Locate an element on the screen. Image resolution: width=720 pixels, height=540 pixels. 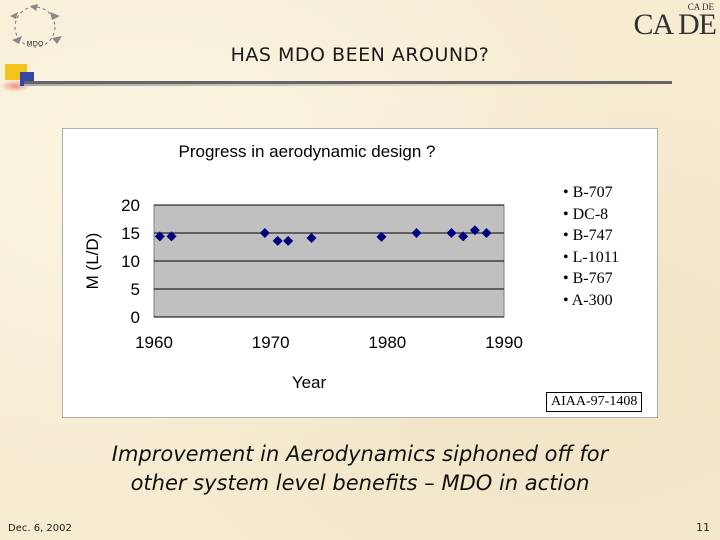
x-tick-label: 1970 is located at coordinates (271, 342).